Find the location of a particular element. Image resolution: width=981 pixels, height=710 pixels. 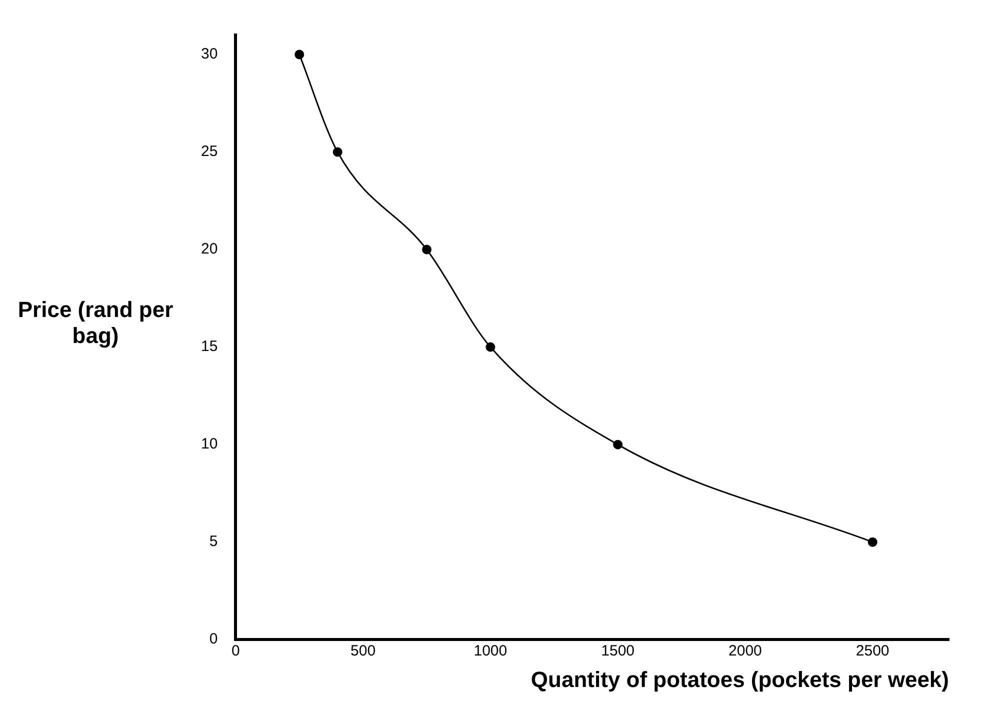

x-axis-title: Quantity of potatoes (pockets per week) is located at coordinates (739, 679).